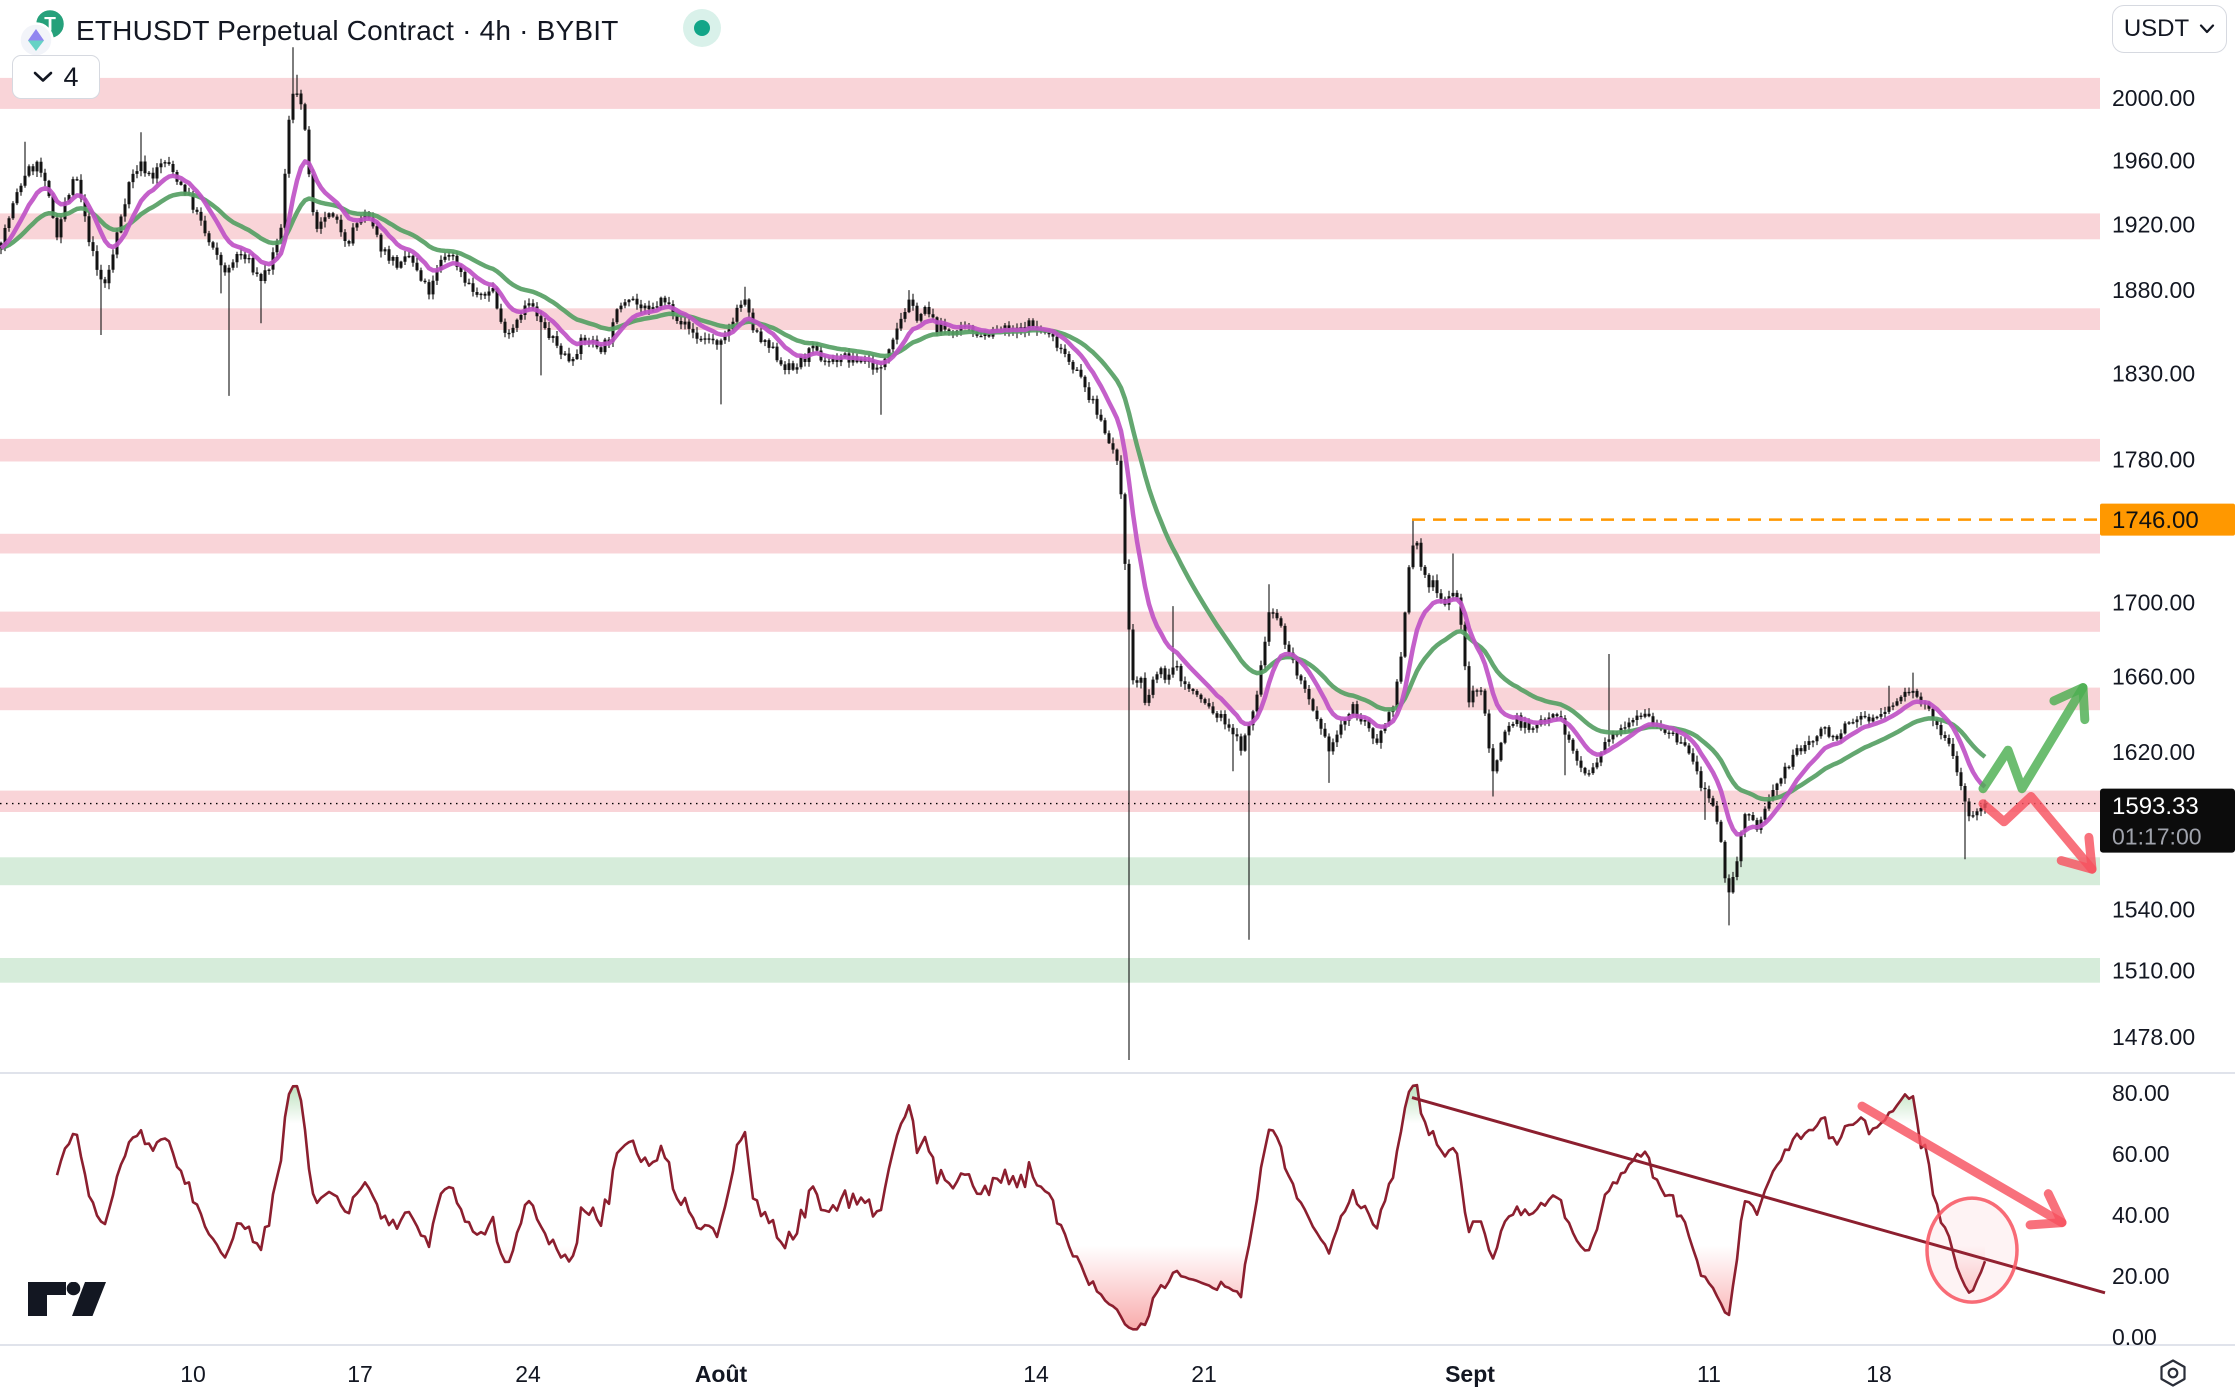  I want to click on svg-text: 20.00, so click(2141, 1276).